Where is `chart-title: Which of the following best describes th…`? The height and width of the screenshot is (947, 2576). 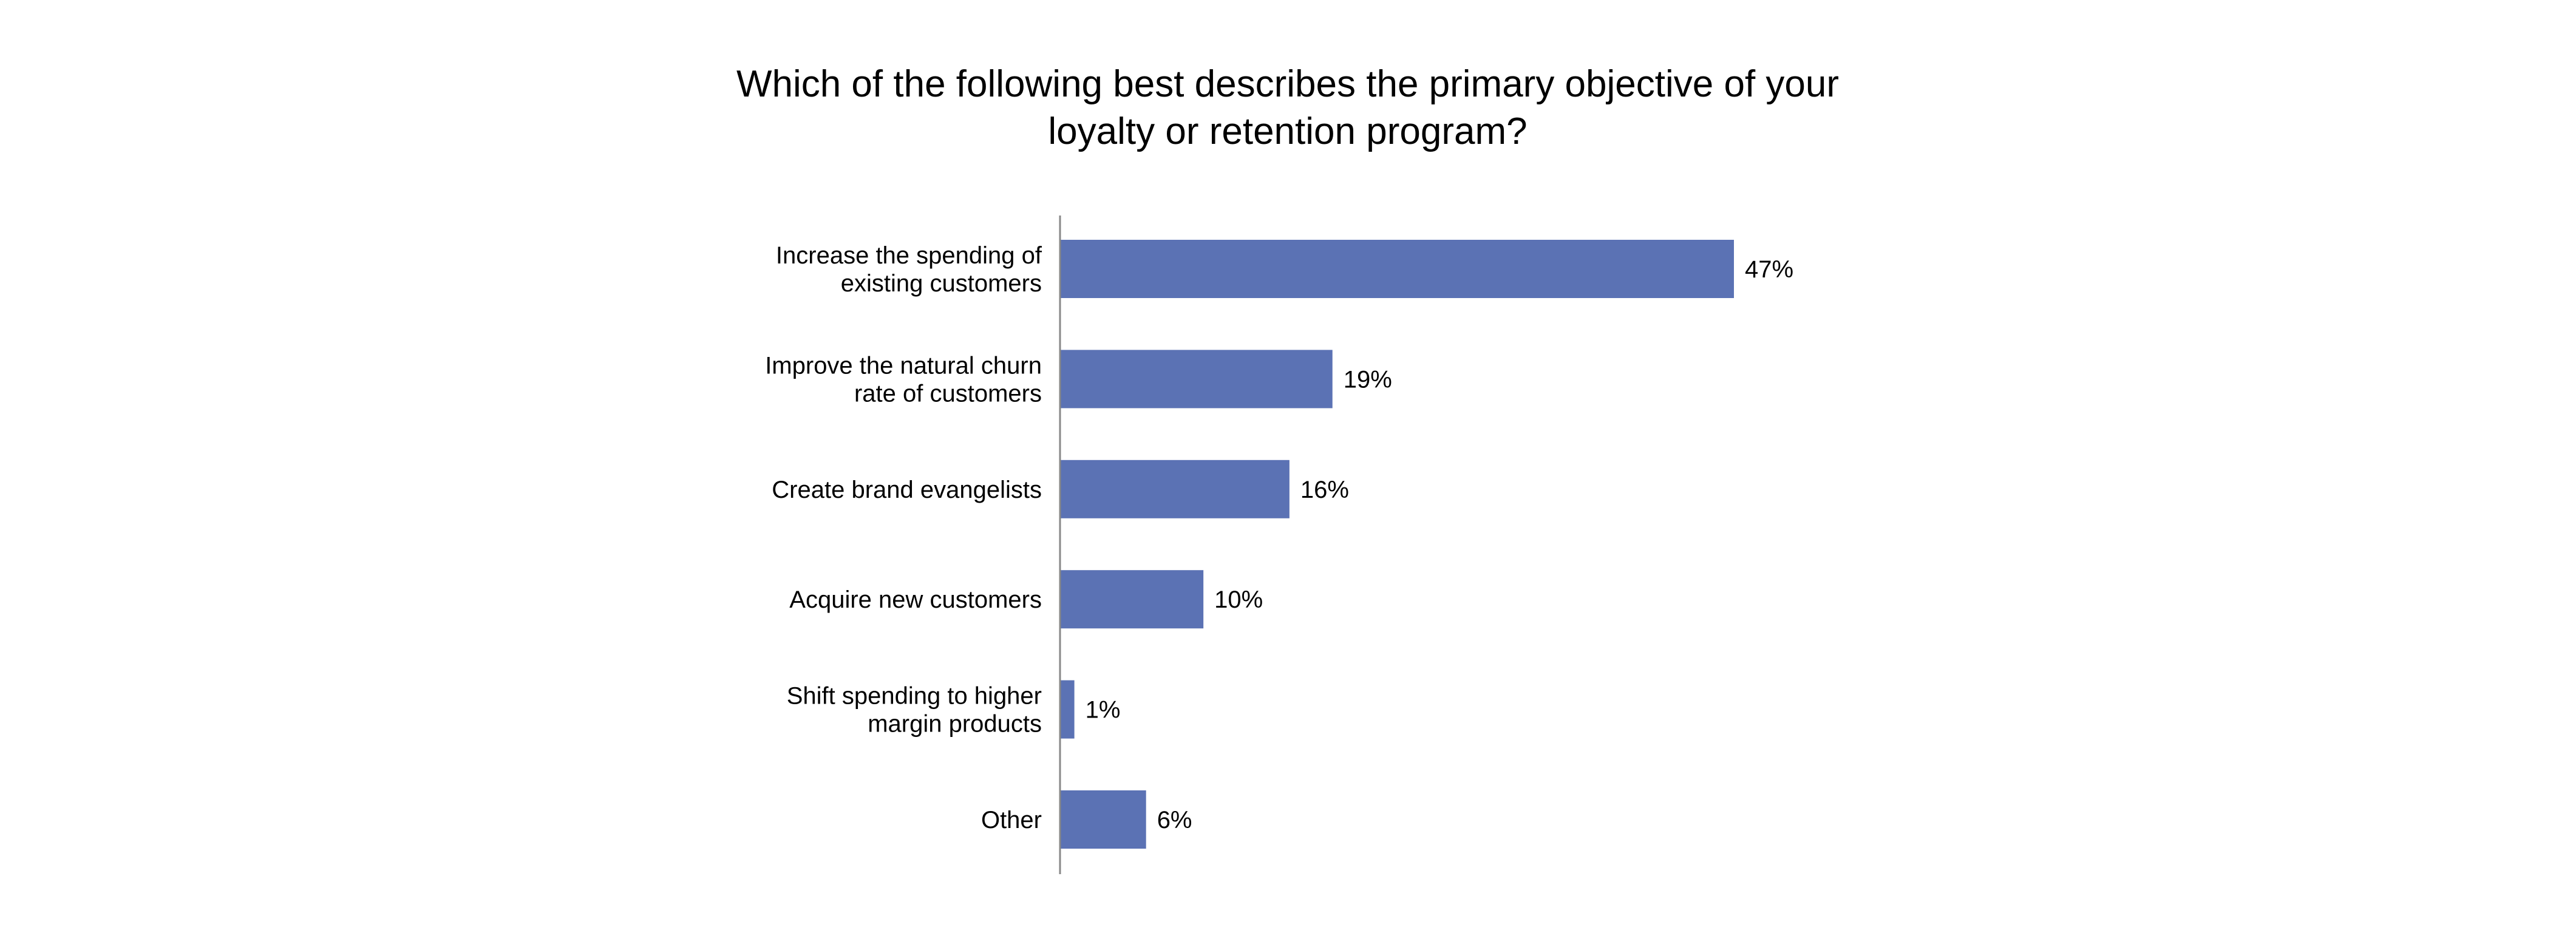
chart-title: Which of the following best describes th… is located at coordinates (1288, 108).